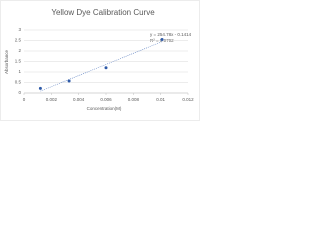 This screenshot has width=320, height=240. What do you see at coordinates (103, 12) in the screenshot?
I see `chart-title: Yellow Dye Calibration Curve` at bounding box center [103, 12].